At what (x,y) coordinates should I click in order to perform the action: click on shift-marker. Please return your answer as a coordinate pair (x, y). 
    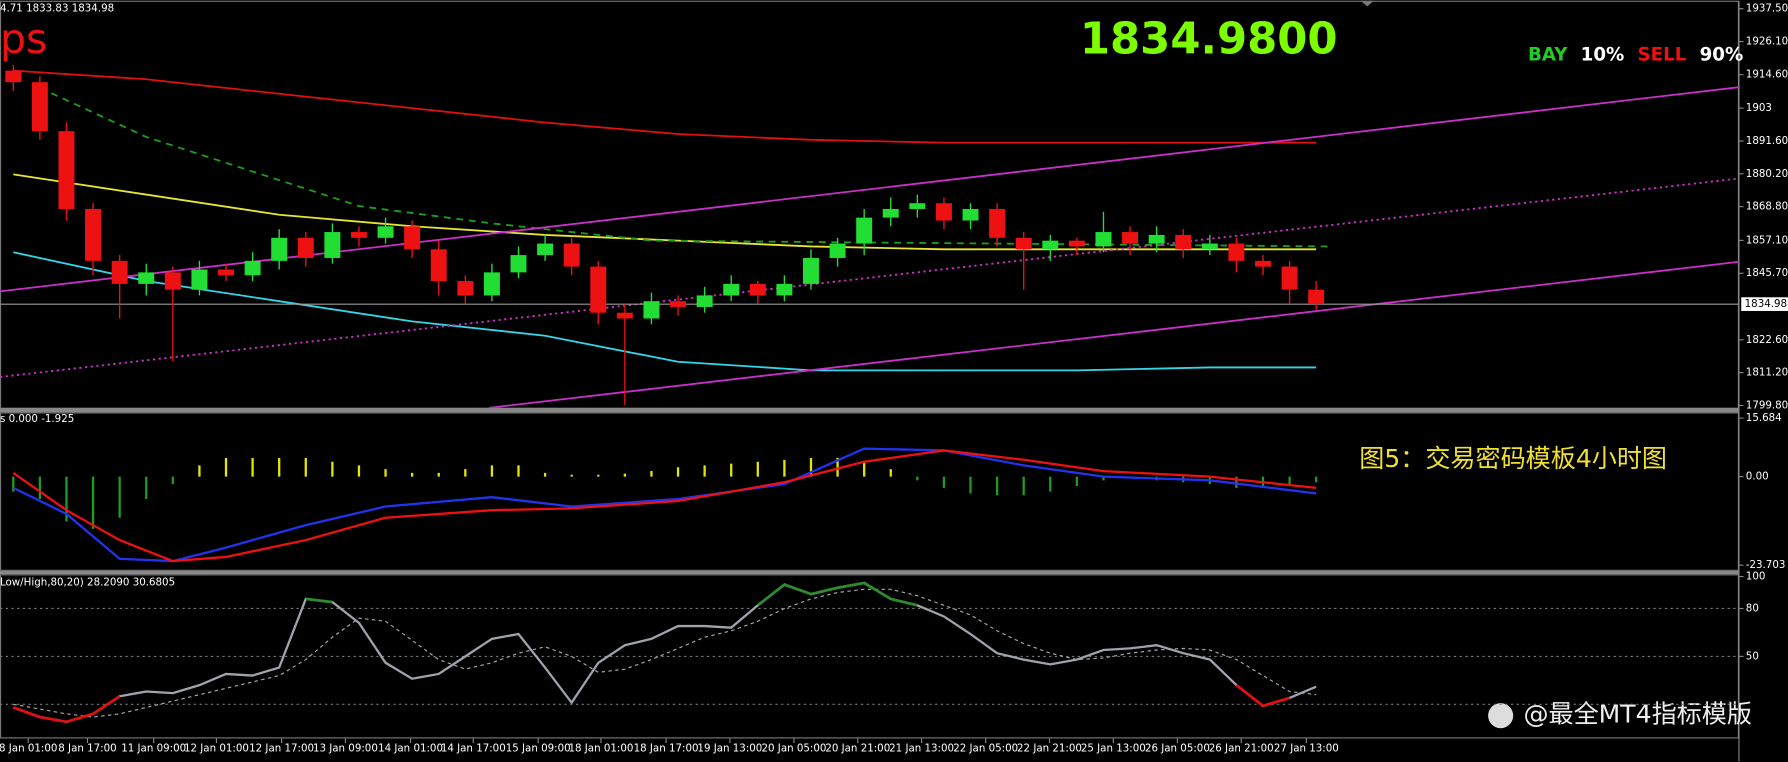
    Looking at the image, I should click on (1367, 3).